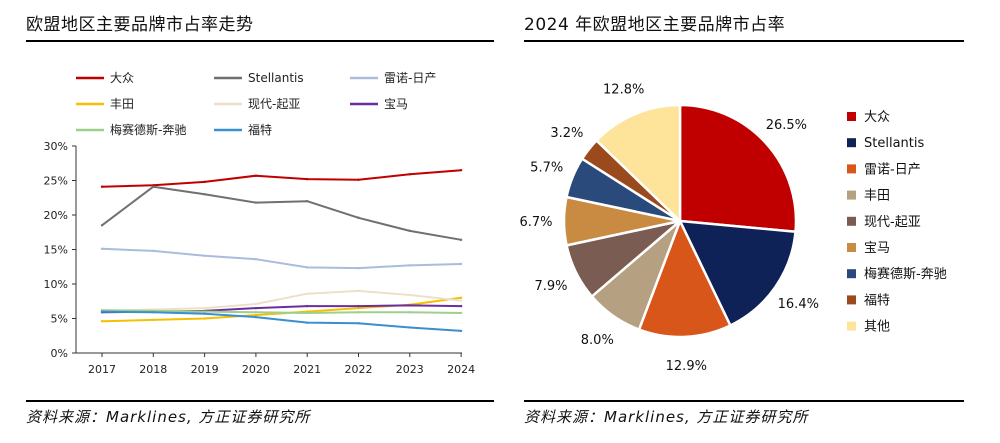  What do you see at coordinates (256, 369) in the screenshot?
I see `x-tick-label: 2020` at bounding box center [256, 369].